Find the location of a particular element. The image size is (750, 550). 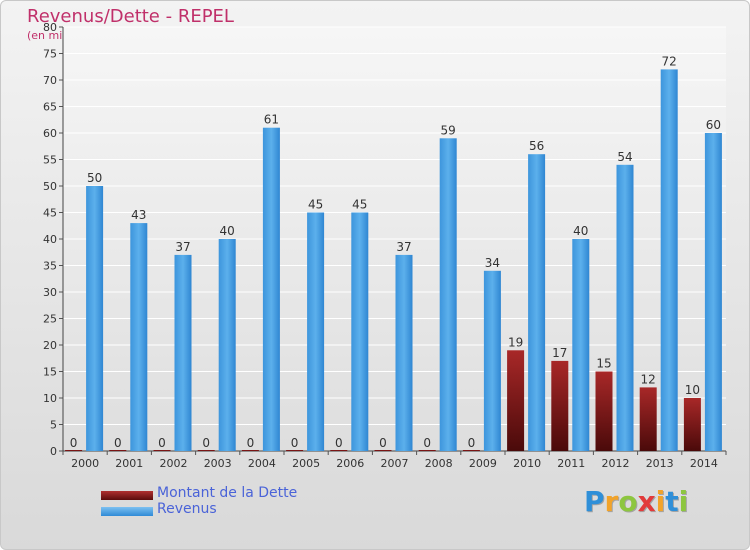

data-label-revenus: 56 is located at coordinates (536, 146).